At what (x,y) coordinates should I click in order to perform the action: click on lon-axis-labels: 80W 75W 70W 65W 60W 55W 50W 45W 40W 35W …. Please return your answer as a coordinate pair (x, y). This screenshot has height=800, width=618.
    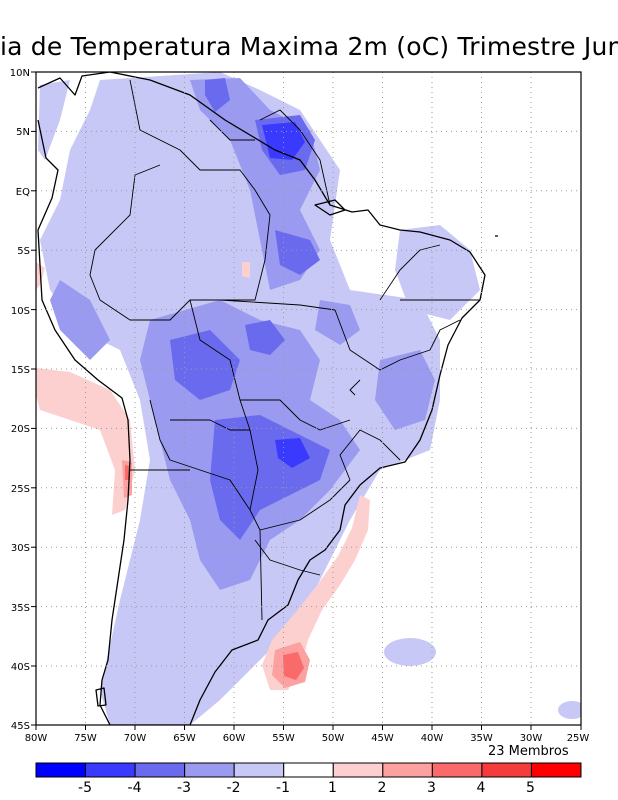
    Looking at the image, I should click on (307, 738).